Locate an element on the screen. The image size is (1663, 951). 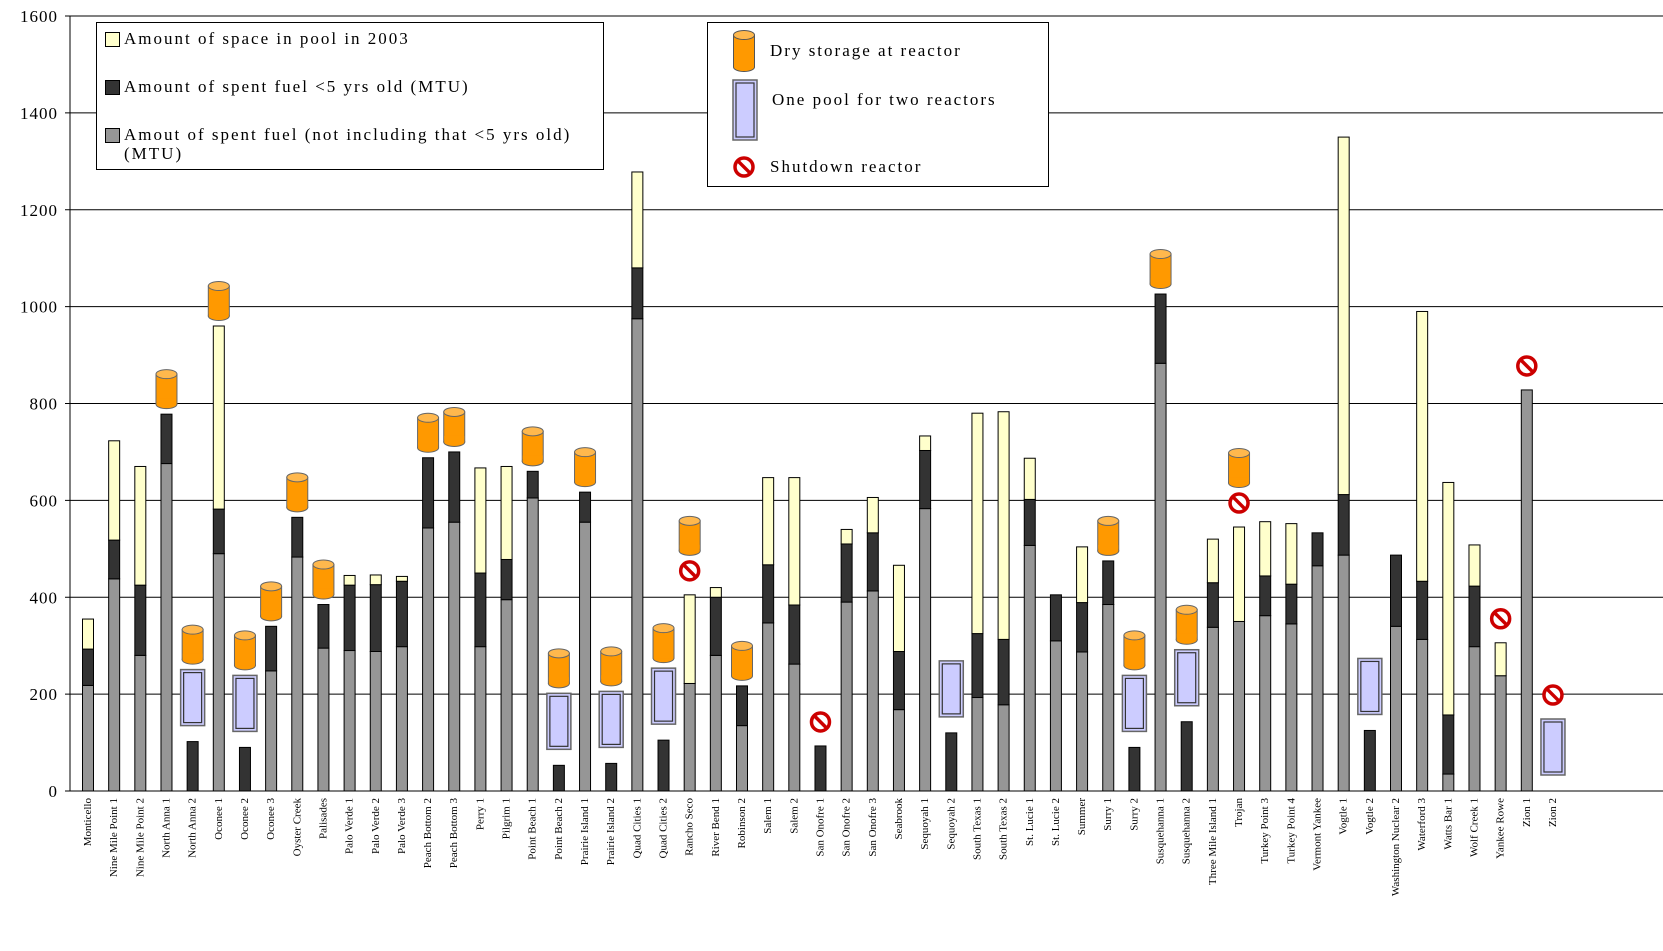
x-tick-label: Prairie Island 2 is located at coordinates (611, 831).